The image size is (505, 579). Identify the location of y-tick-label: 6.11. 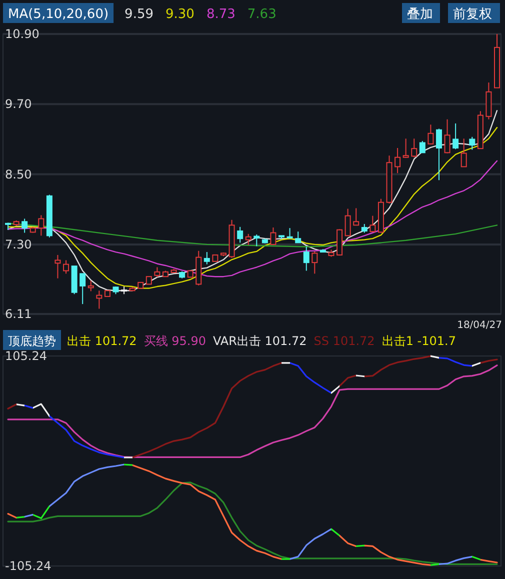
(18, 314).